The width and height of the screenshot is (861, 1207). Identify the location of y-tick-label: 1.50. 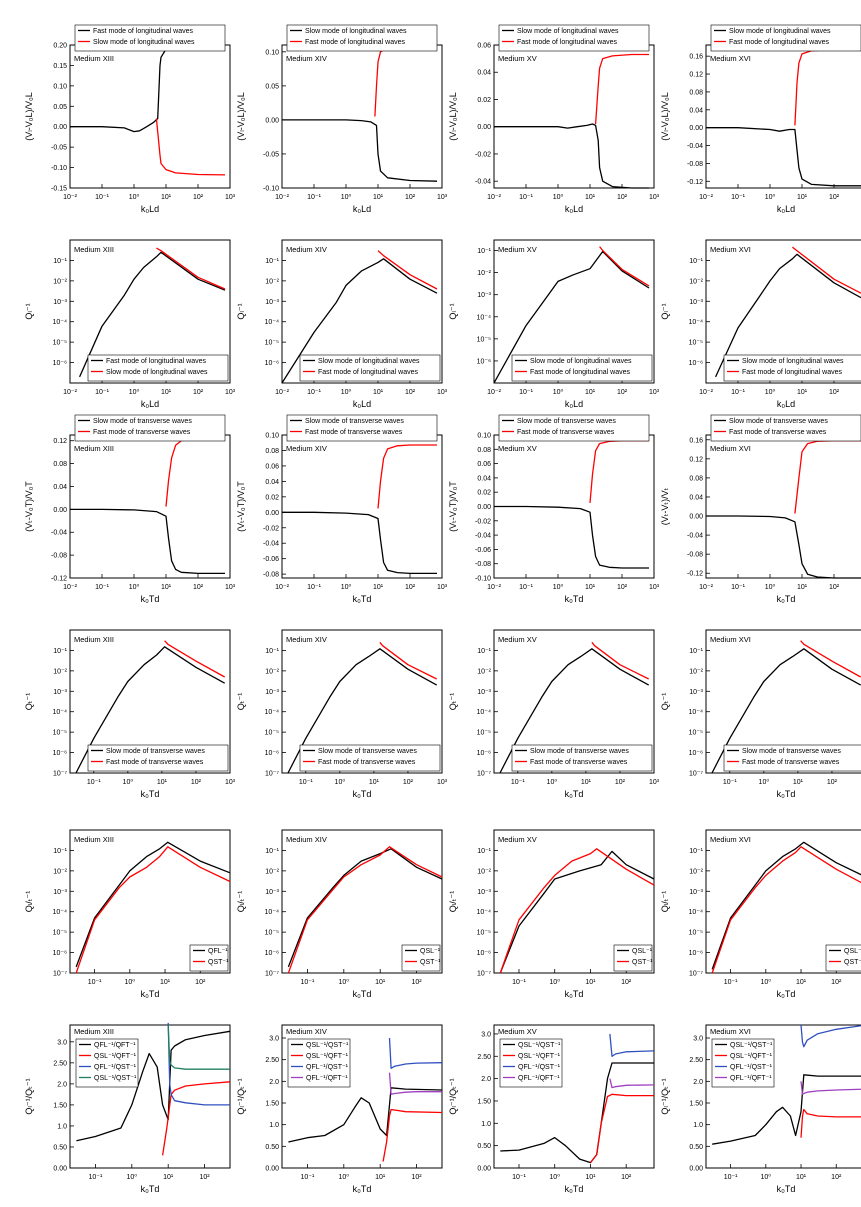
(484, 1101).